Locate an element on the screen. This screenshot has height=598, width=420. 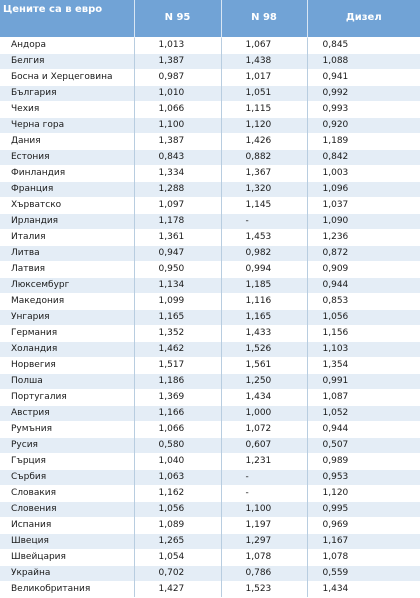
n95-cell: 1,165 is located at coordinates (178, 317).